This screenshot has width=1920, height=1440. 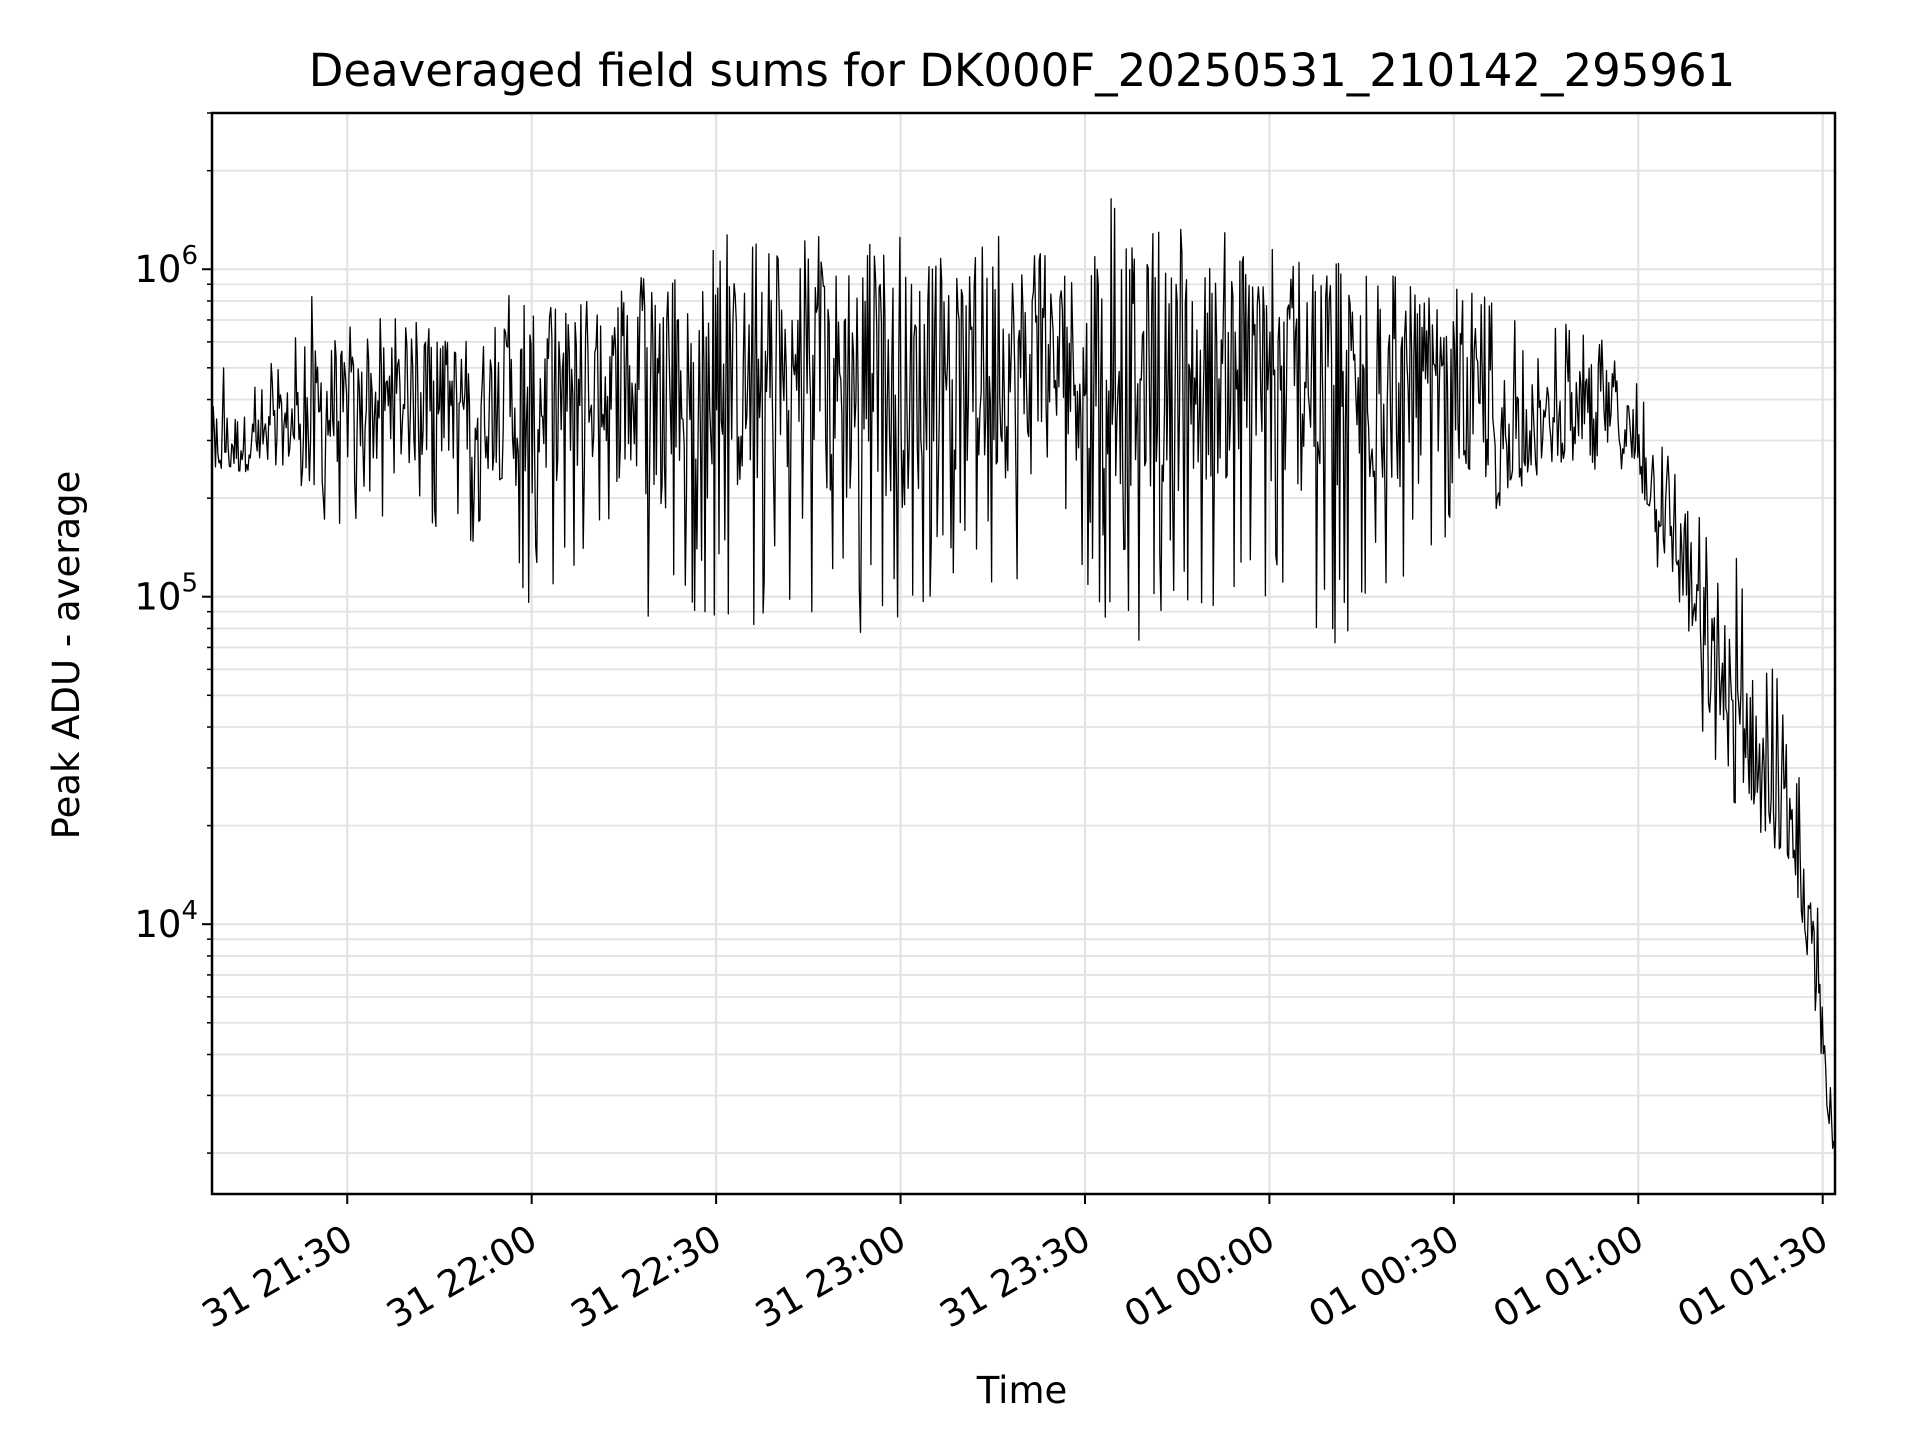 I want to click on y-tick-label: 10⁵, so click(x=166, y=594).